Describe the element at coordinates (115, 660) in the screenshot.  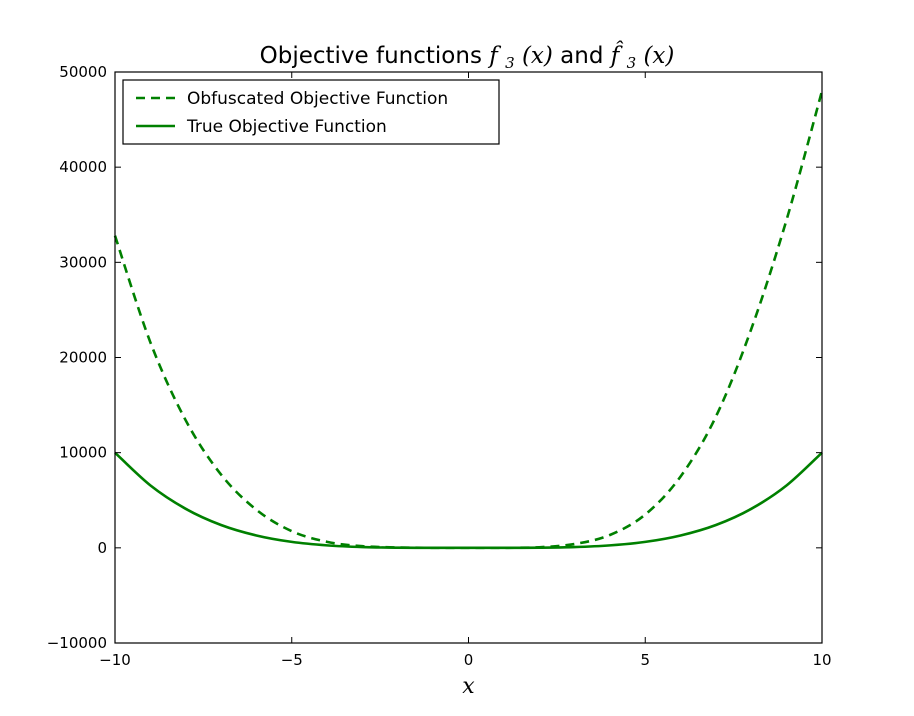
I see `x-tick-label: −10` at that location.